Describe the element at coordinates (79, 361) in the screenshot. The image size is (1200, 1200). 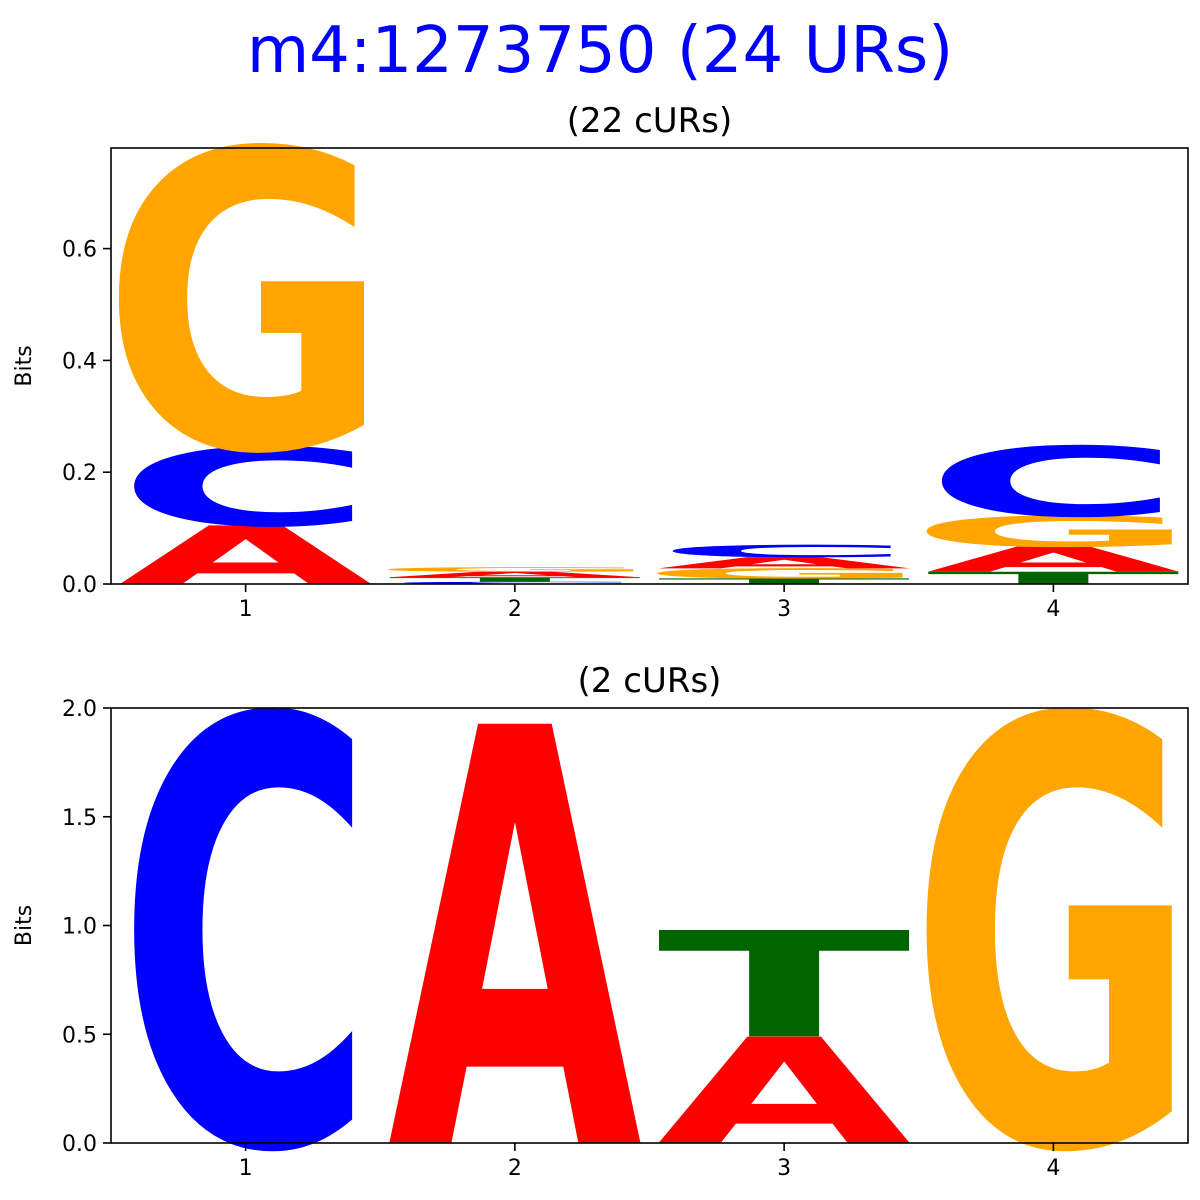
I see `y-tick-label: 0.4` at that location.